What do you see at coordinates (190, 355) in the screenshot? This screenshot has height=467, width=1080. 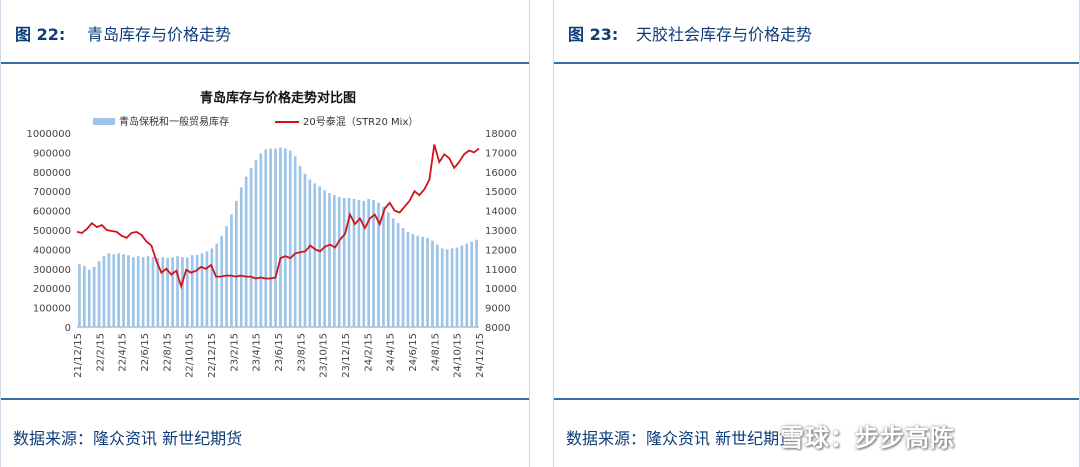 I see `x-tick-label: 22/10/15` at bounding box center [190, 355].